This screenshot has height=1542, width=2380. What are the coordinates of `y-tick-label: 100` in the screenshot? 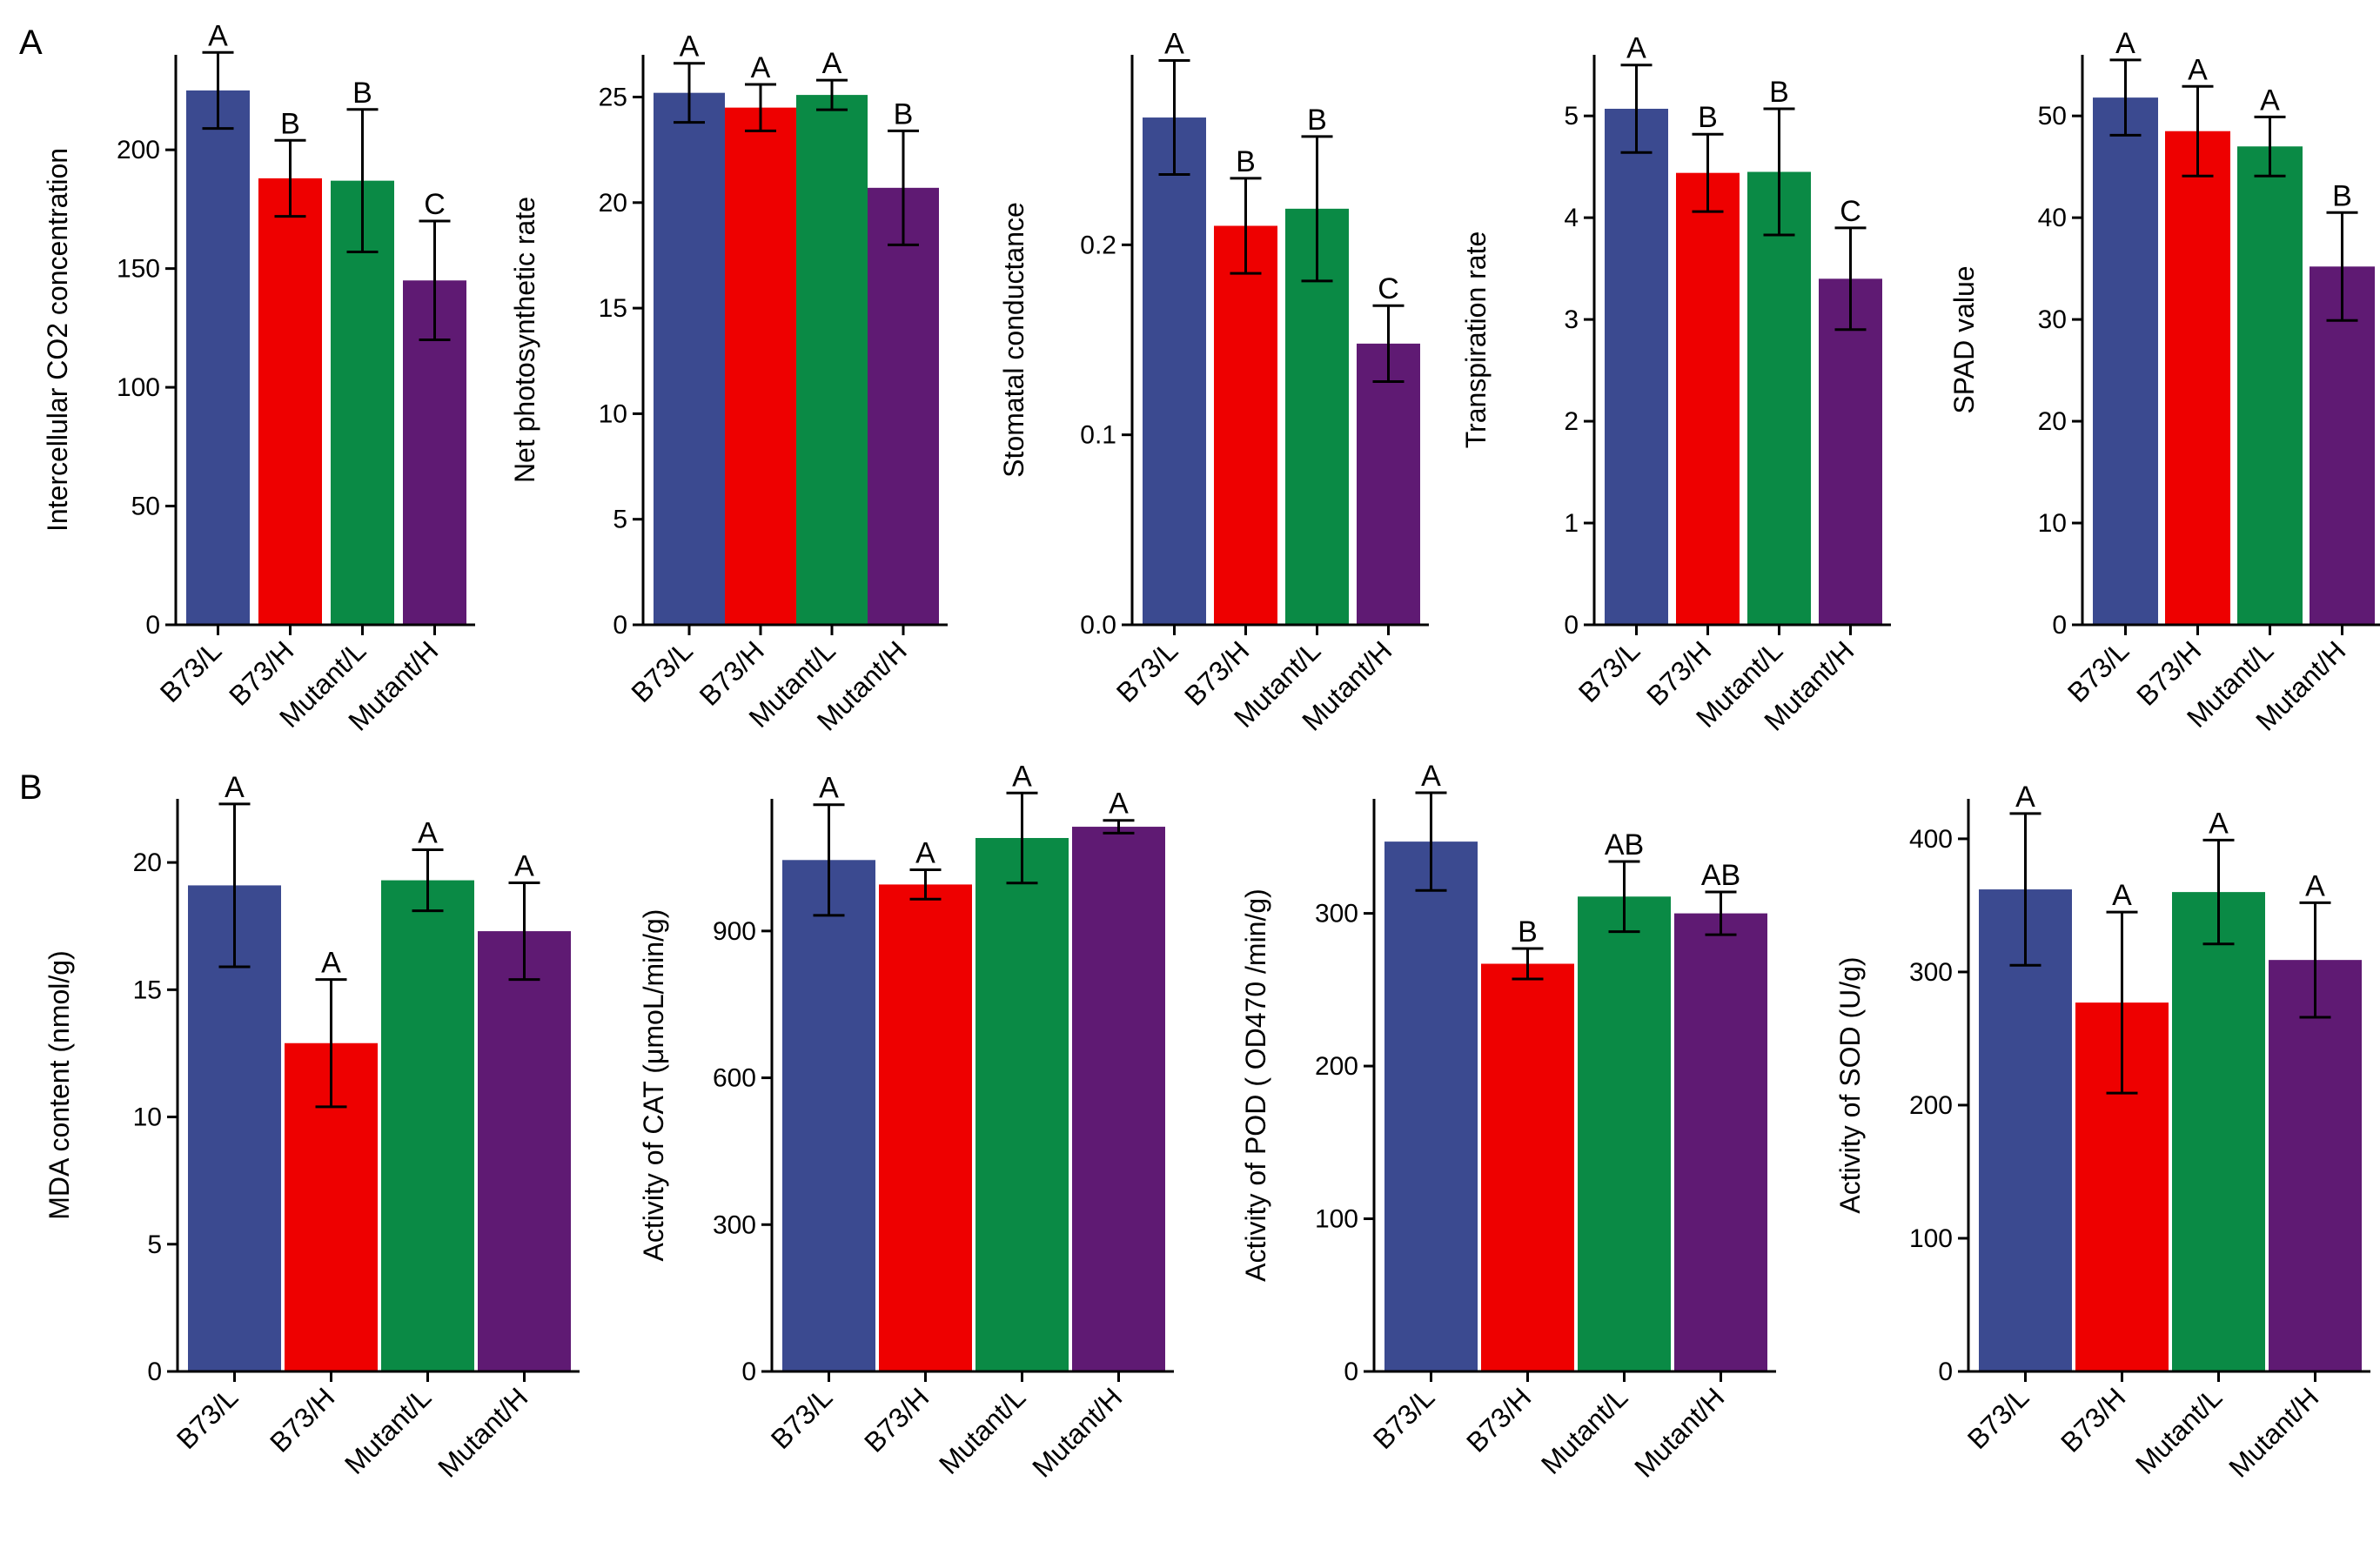 It's located at (1336, 1219).